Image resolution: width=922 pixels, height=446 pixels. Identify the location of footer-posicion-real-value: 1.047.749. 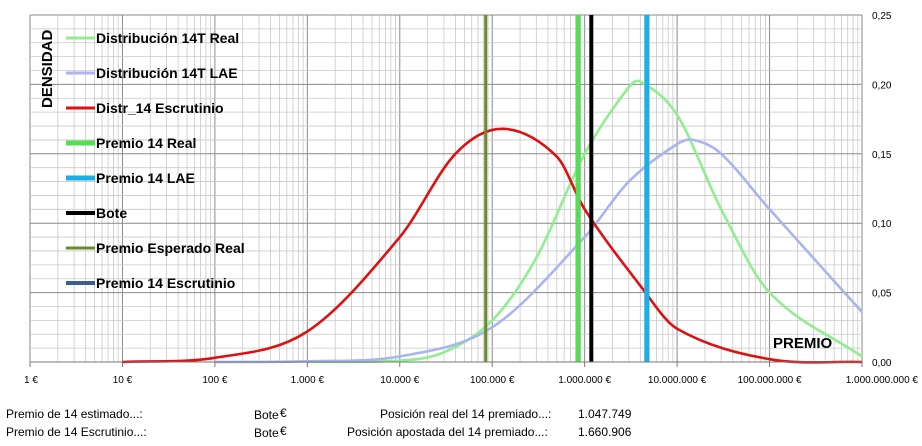
(605, 414).